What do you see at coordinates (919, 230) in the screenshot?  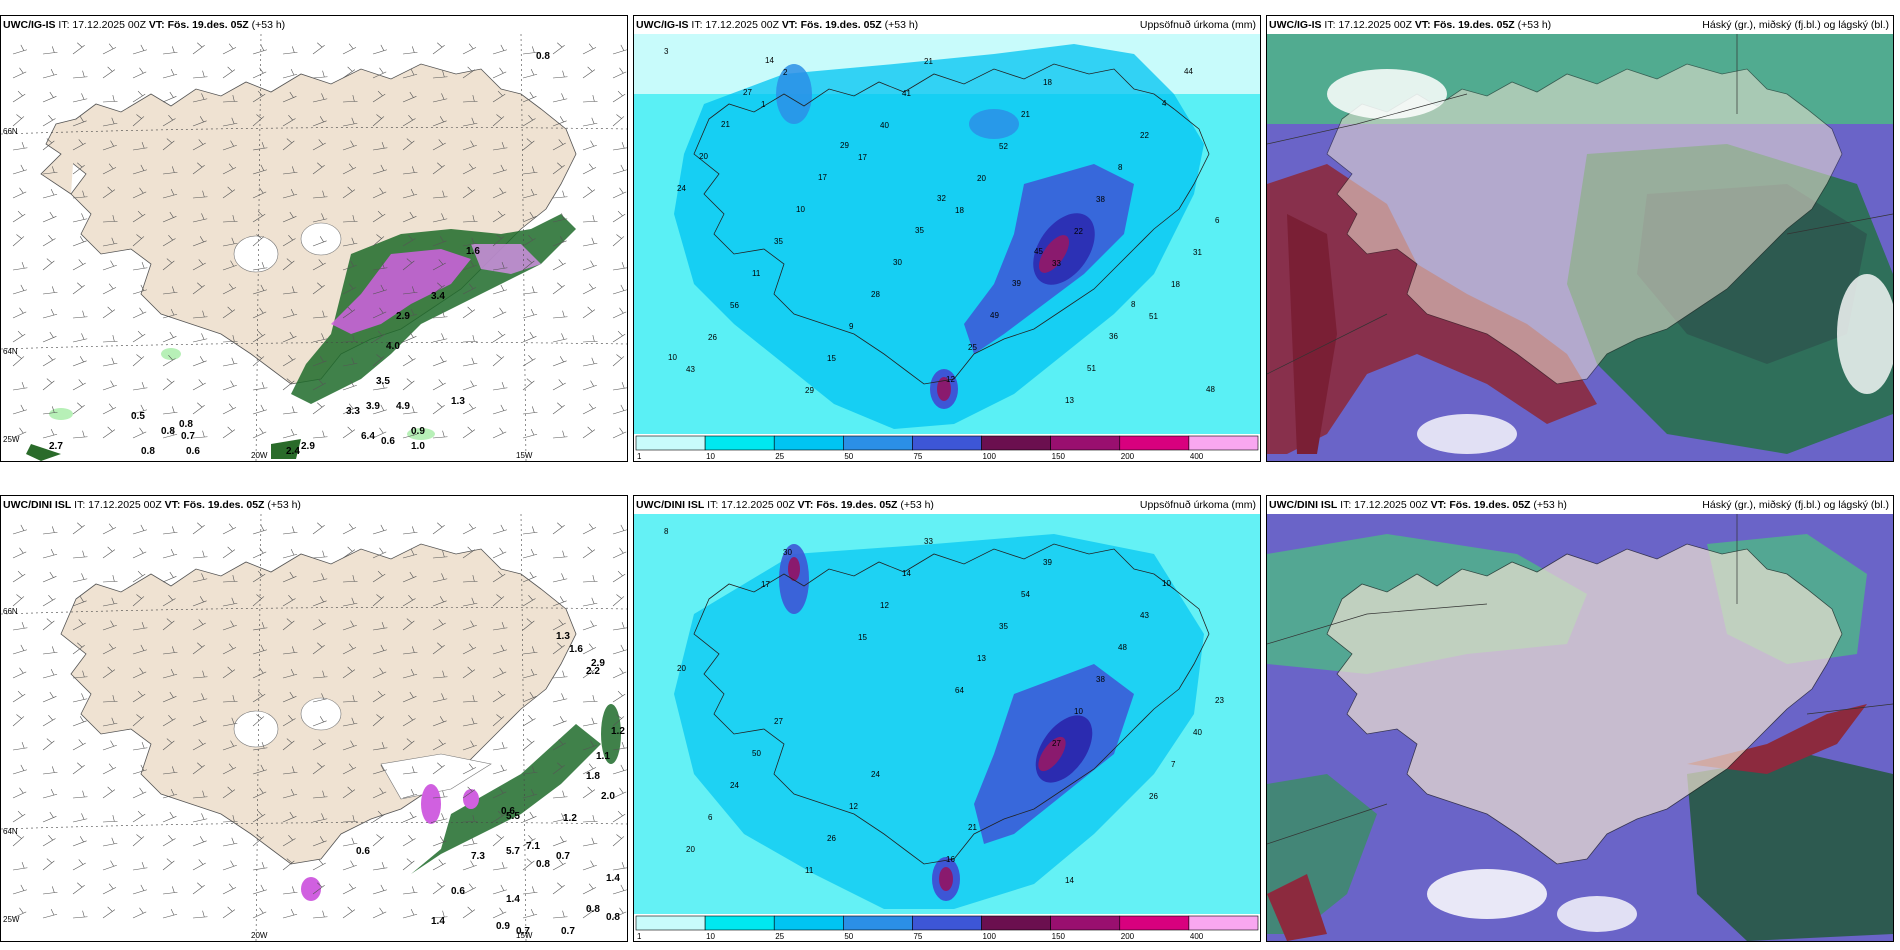 I see `precip-value-label: 35` at bounding box center [919, 230].